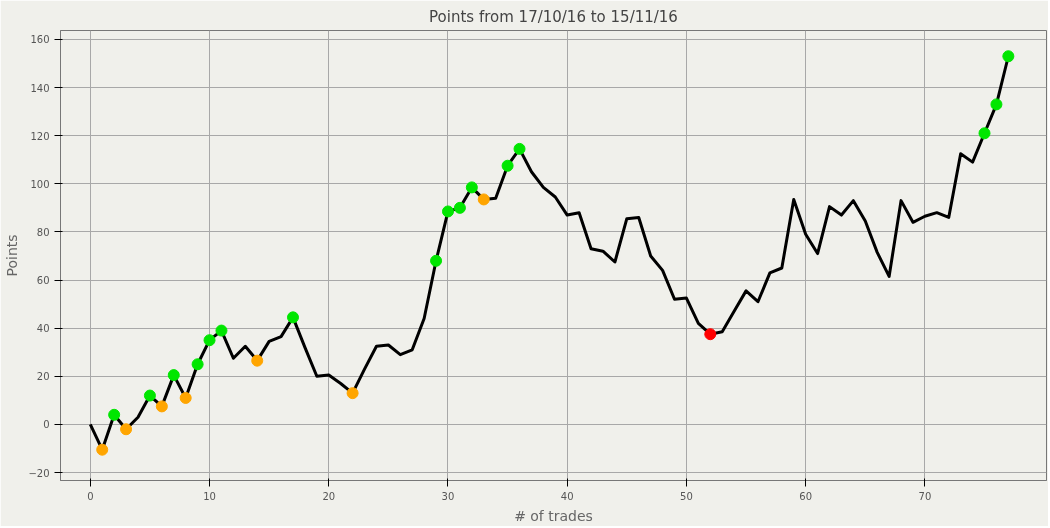 The image size is (1050, 528). What do you see at coordinates (329, 496) in the screenshot?
I see `x-tick-label: 20` at bounding box center [329, 496].